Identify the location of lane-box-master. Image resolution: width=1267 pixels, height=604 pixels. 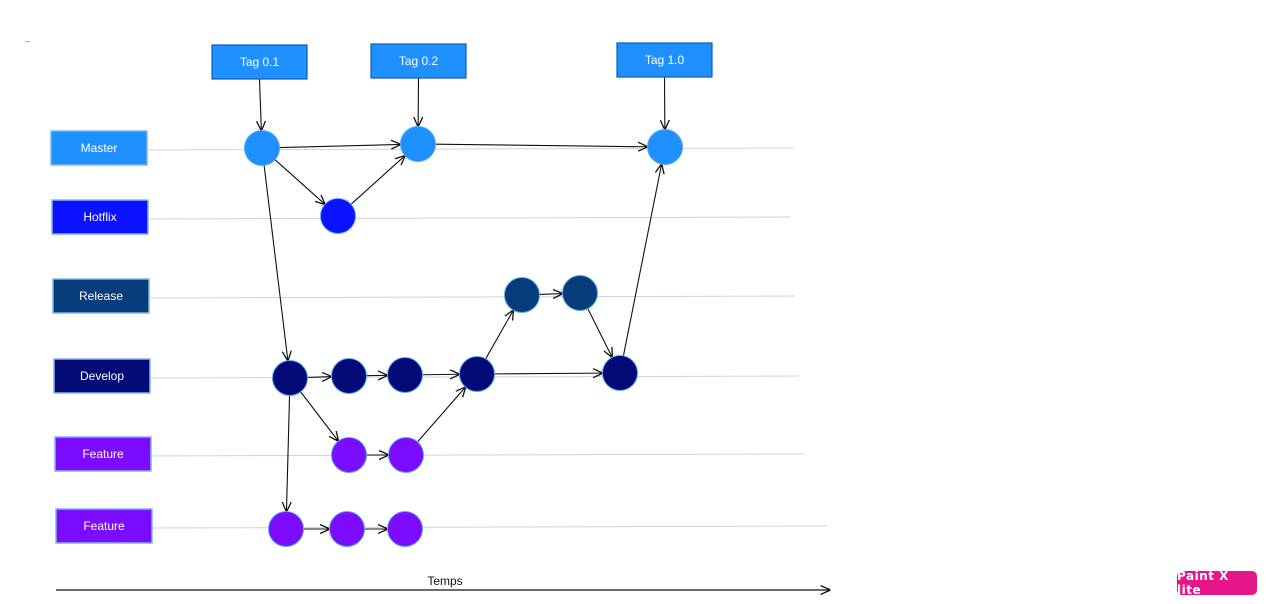
(99, 148).